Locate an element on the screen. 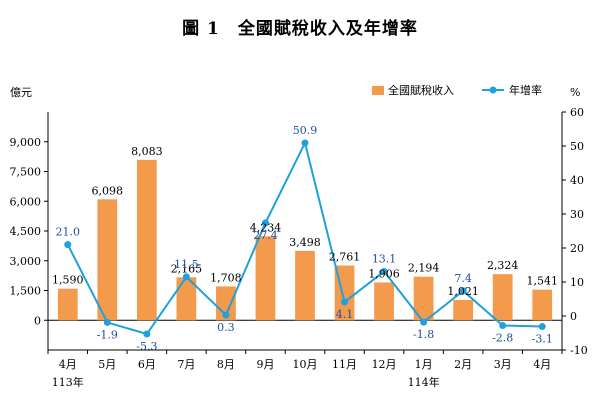 This screenshot has width=600, height=400. x-tick-label: 1月 is located at coordinates (424, 364).